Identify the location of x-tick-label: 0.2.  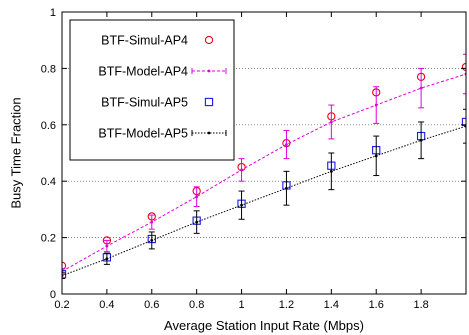
(61, 305).